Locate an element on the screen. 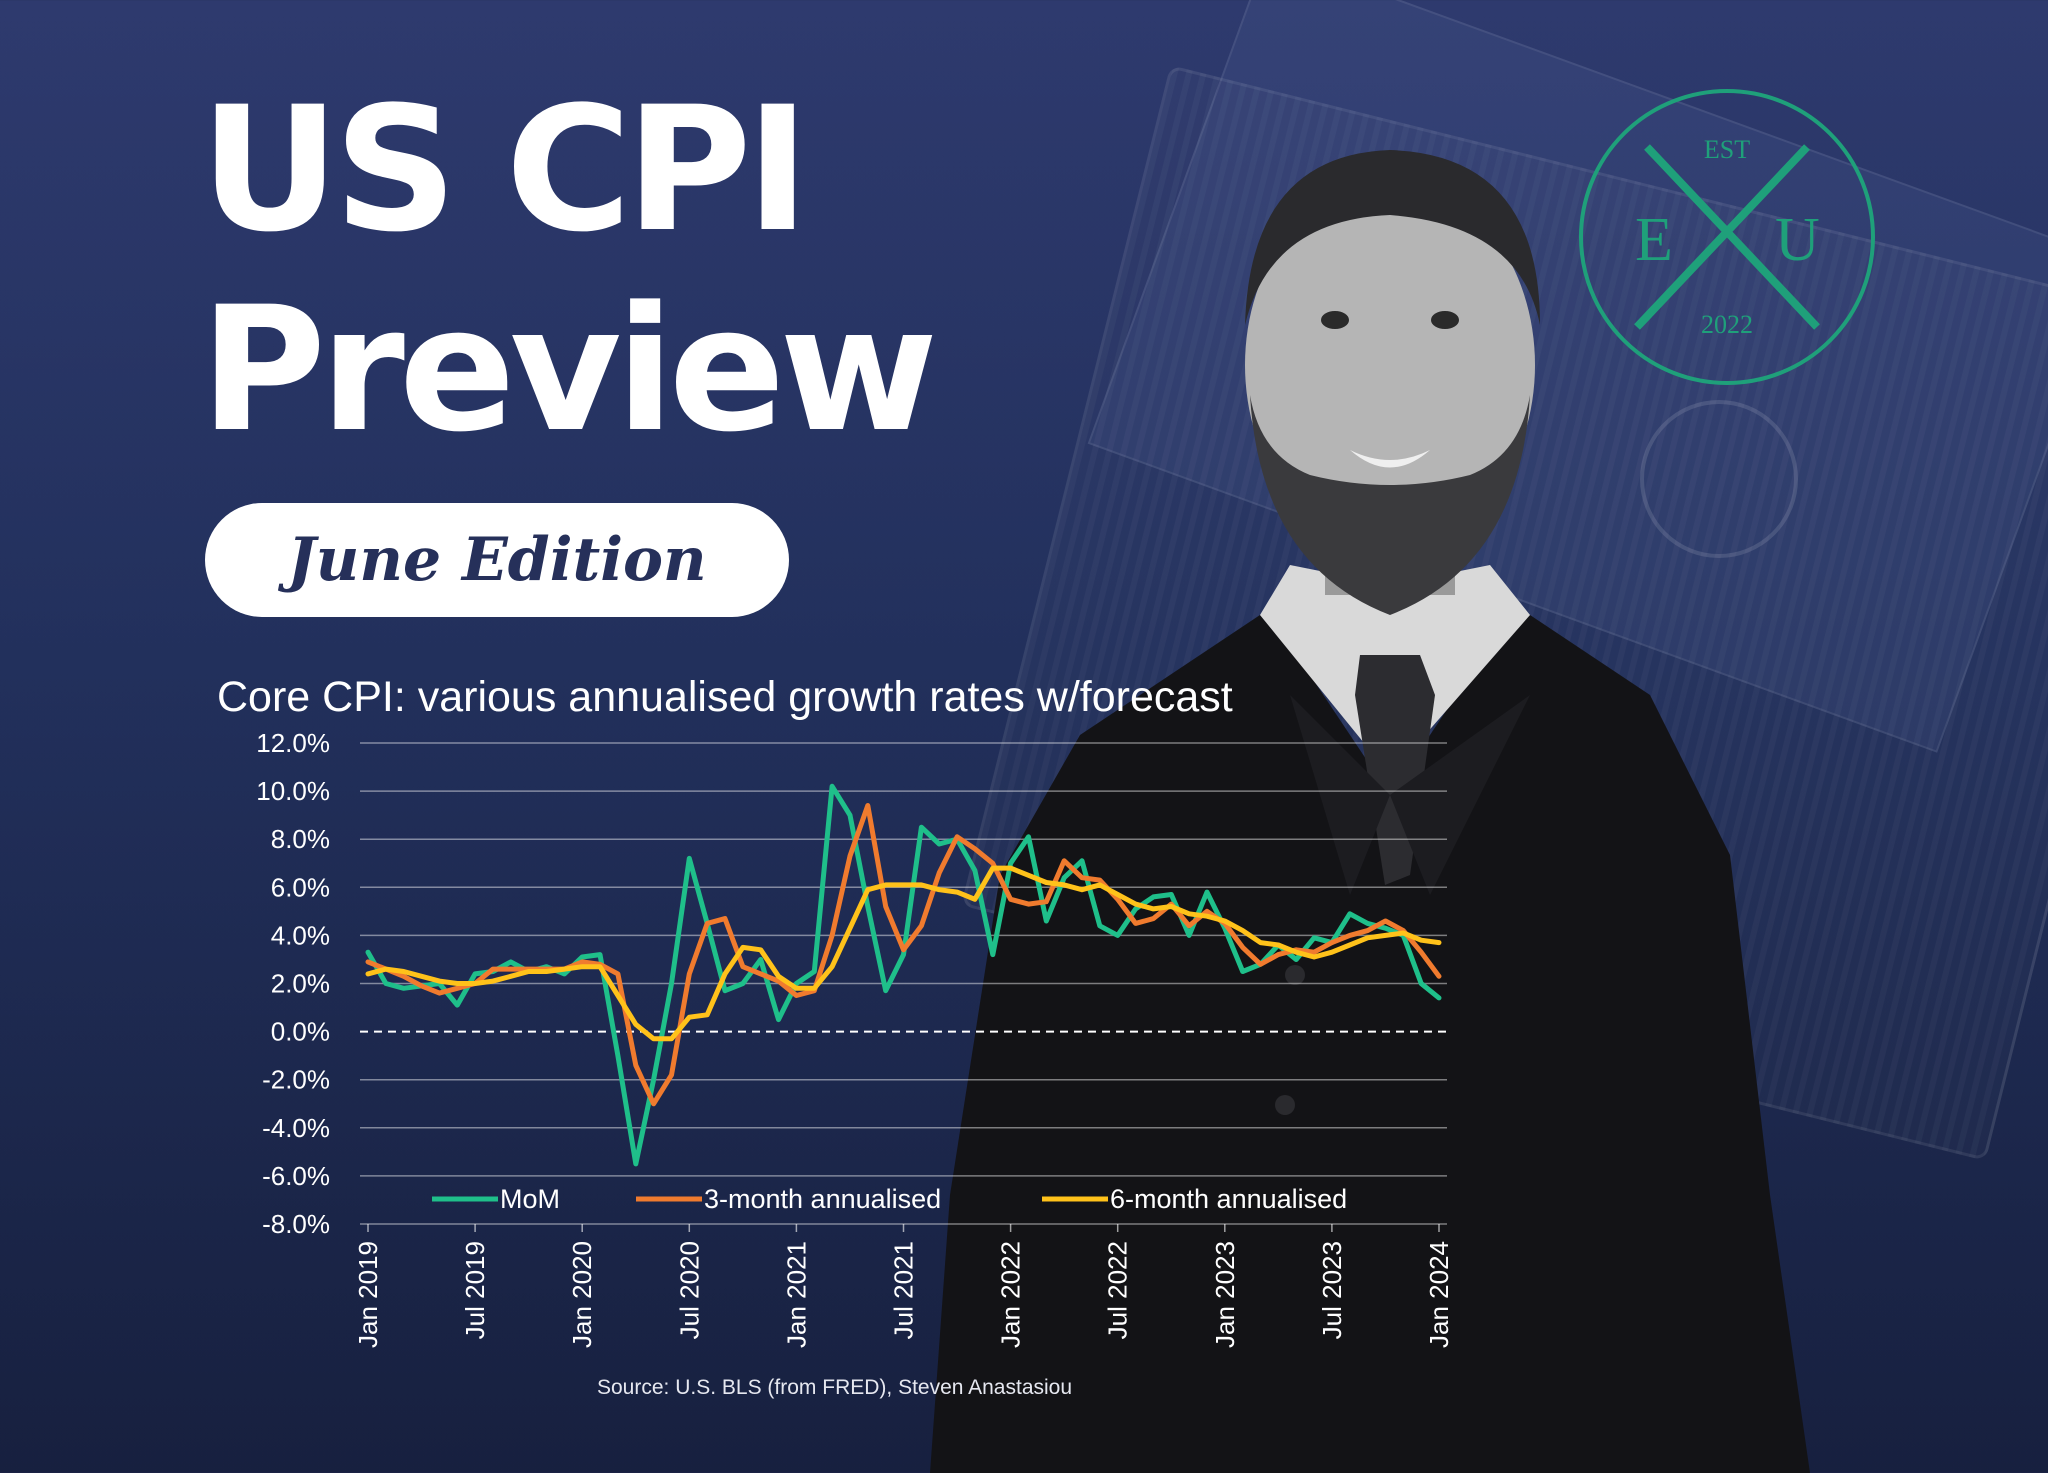 This screenshot has height=1473, width=2048. x-tick-label: Jan 2022 is located at coordinates (1011, 1294).